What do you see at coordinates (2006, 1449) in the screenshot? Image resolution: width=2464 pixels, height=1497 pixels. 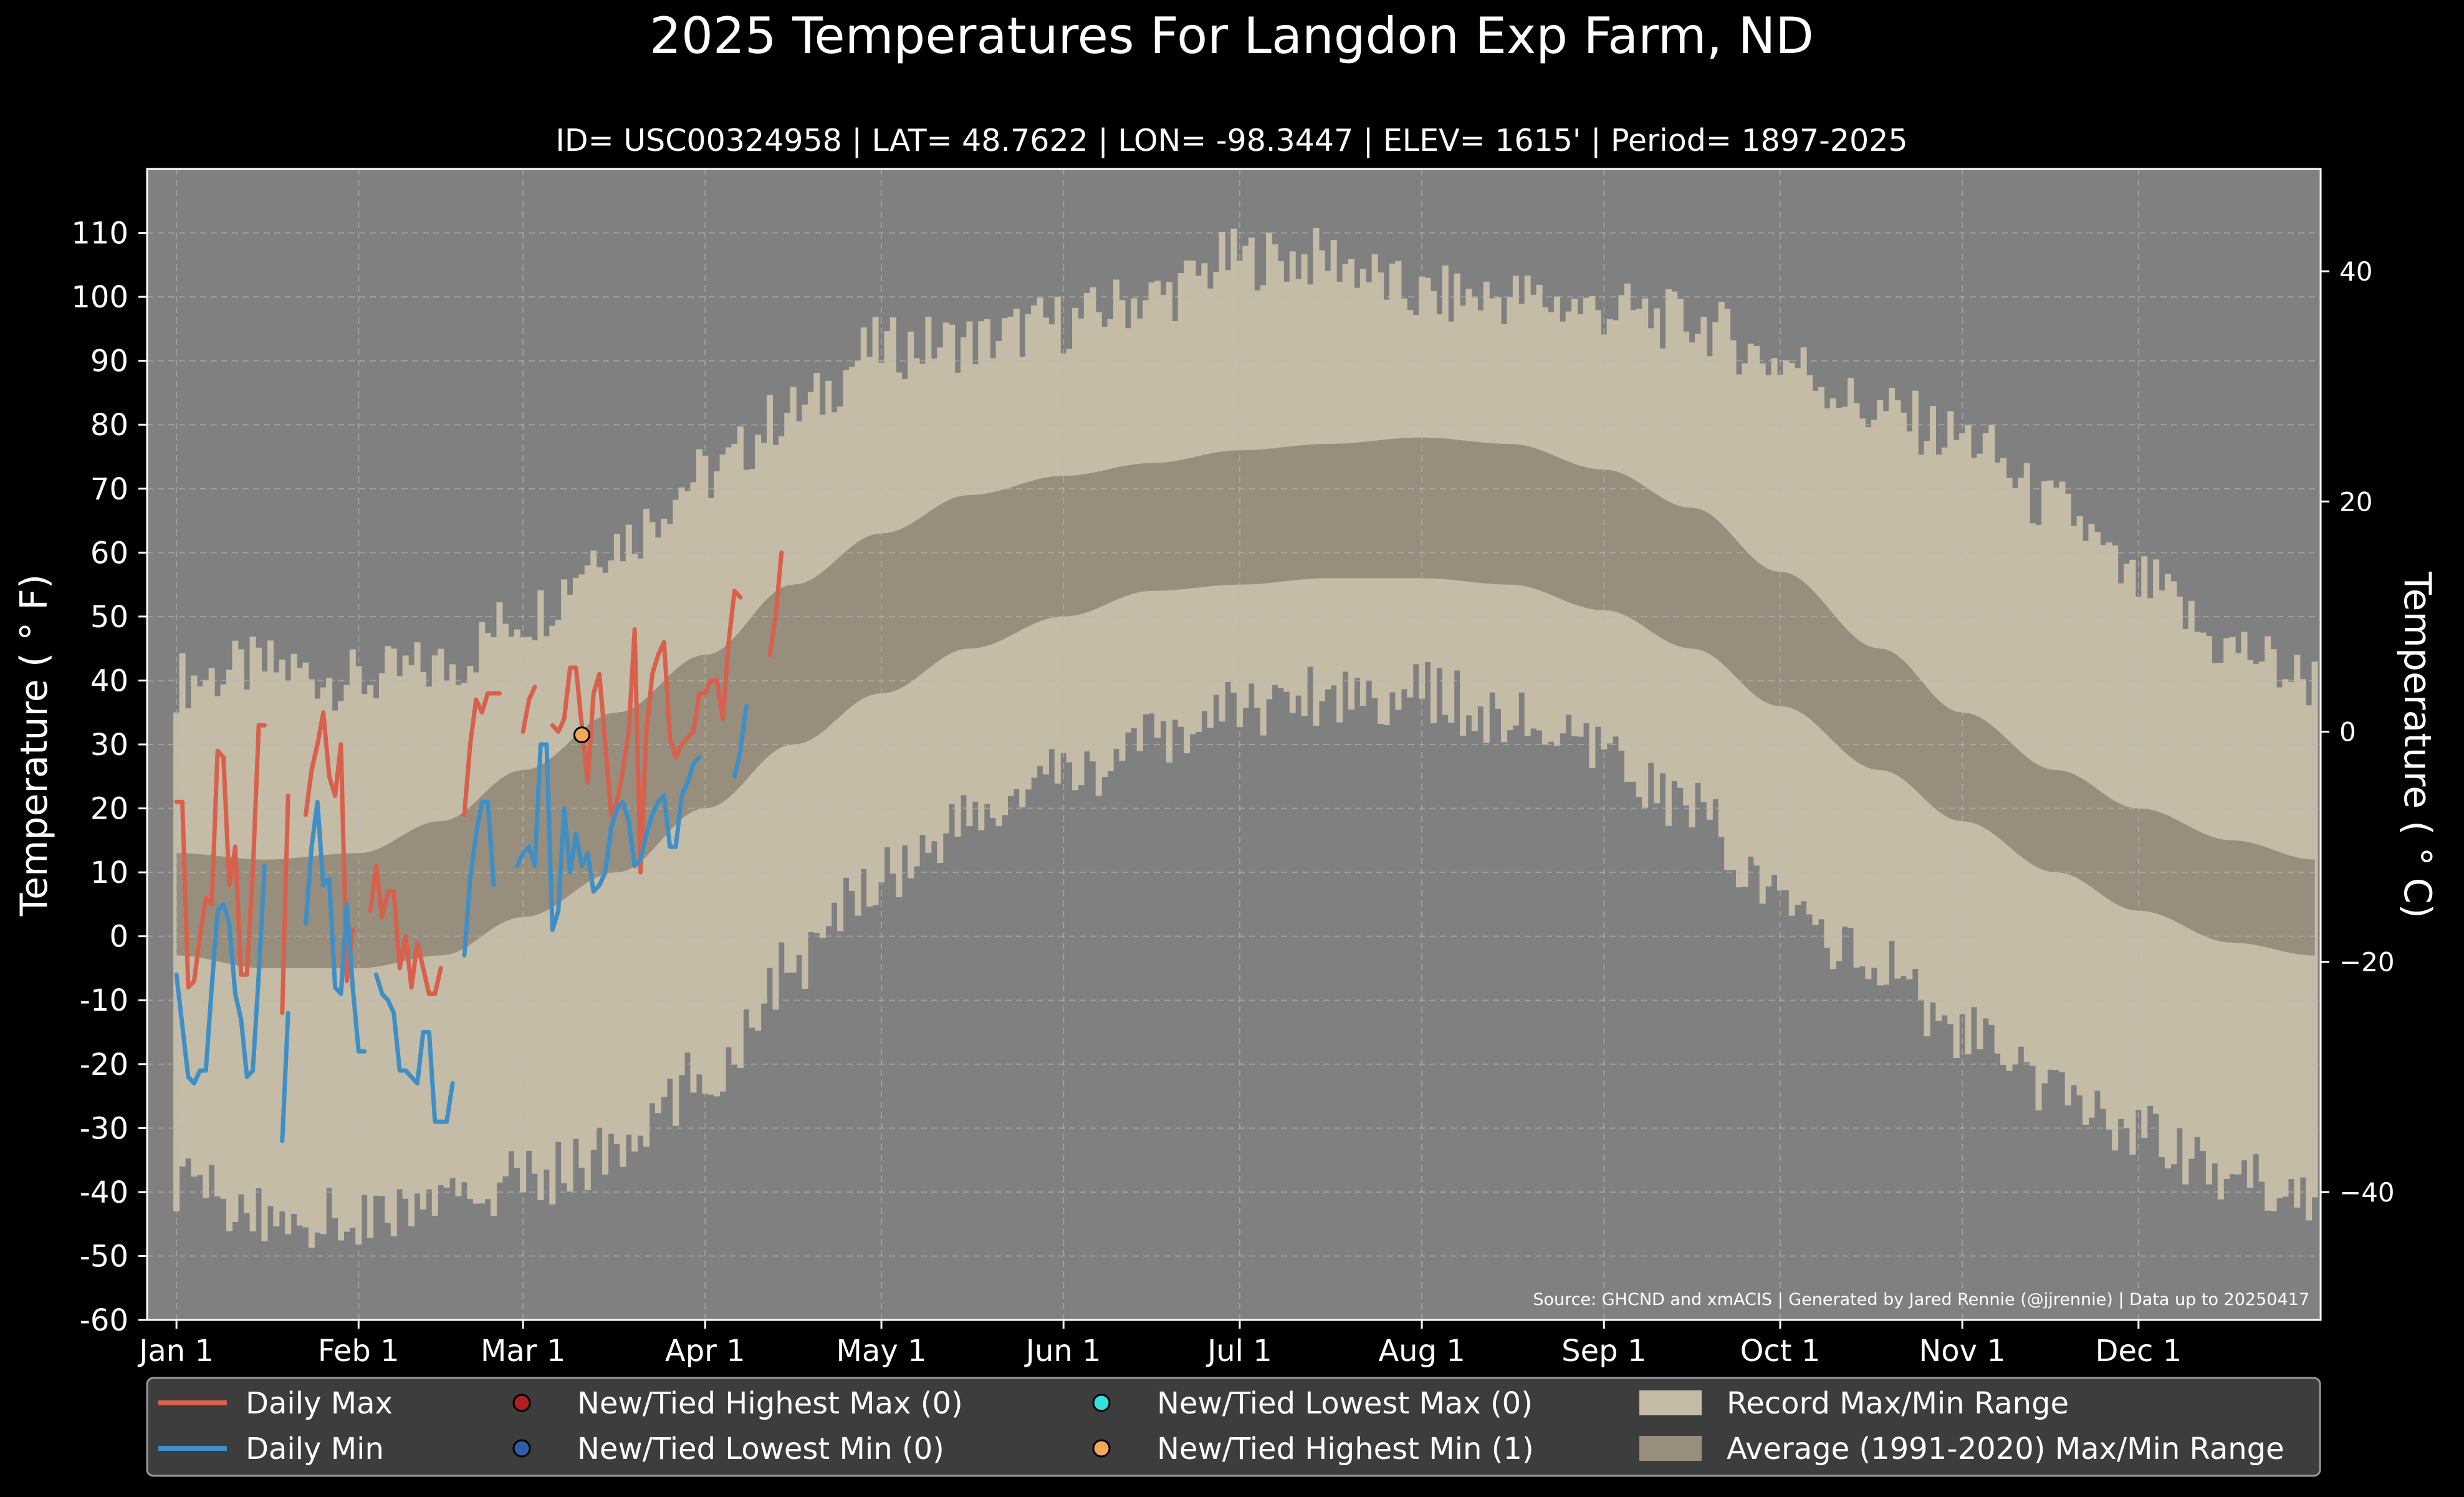 I see `legend-label: Average (1991-2020) Max/Min Range` at bounding box center [2006, 1449].